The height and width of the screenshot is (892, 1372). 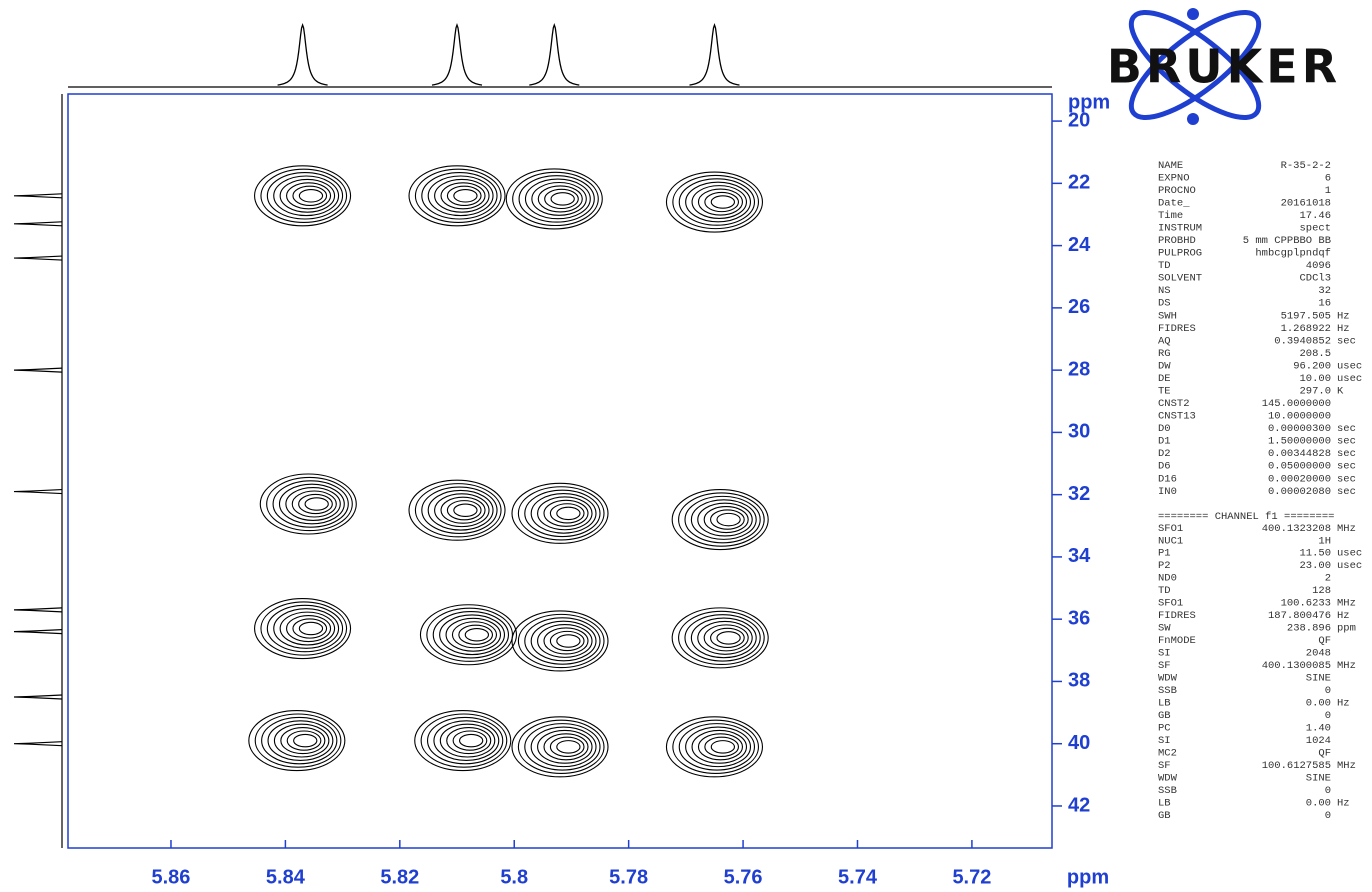 I want to click on param-name: CNST13, so click(x=1177, y=417).